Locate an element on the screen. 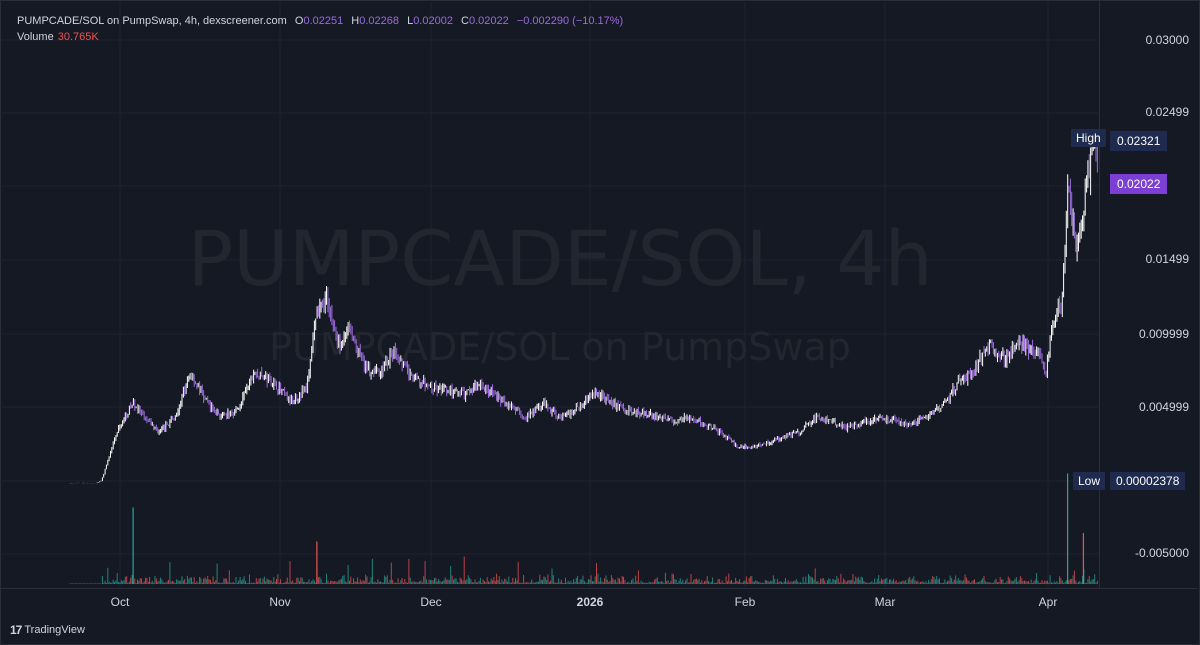  volume-label: Volume is located at coordinates (35, 37).